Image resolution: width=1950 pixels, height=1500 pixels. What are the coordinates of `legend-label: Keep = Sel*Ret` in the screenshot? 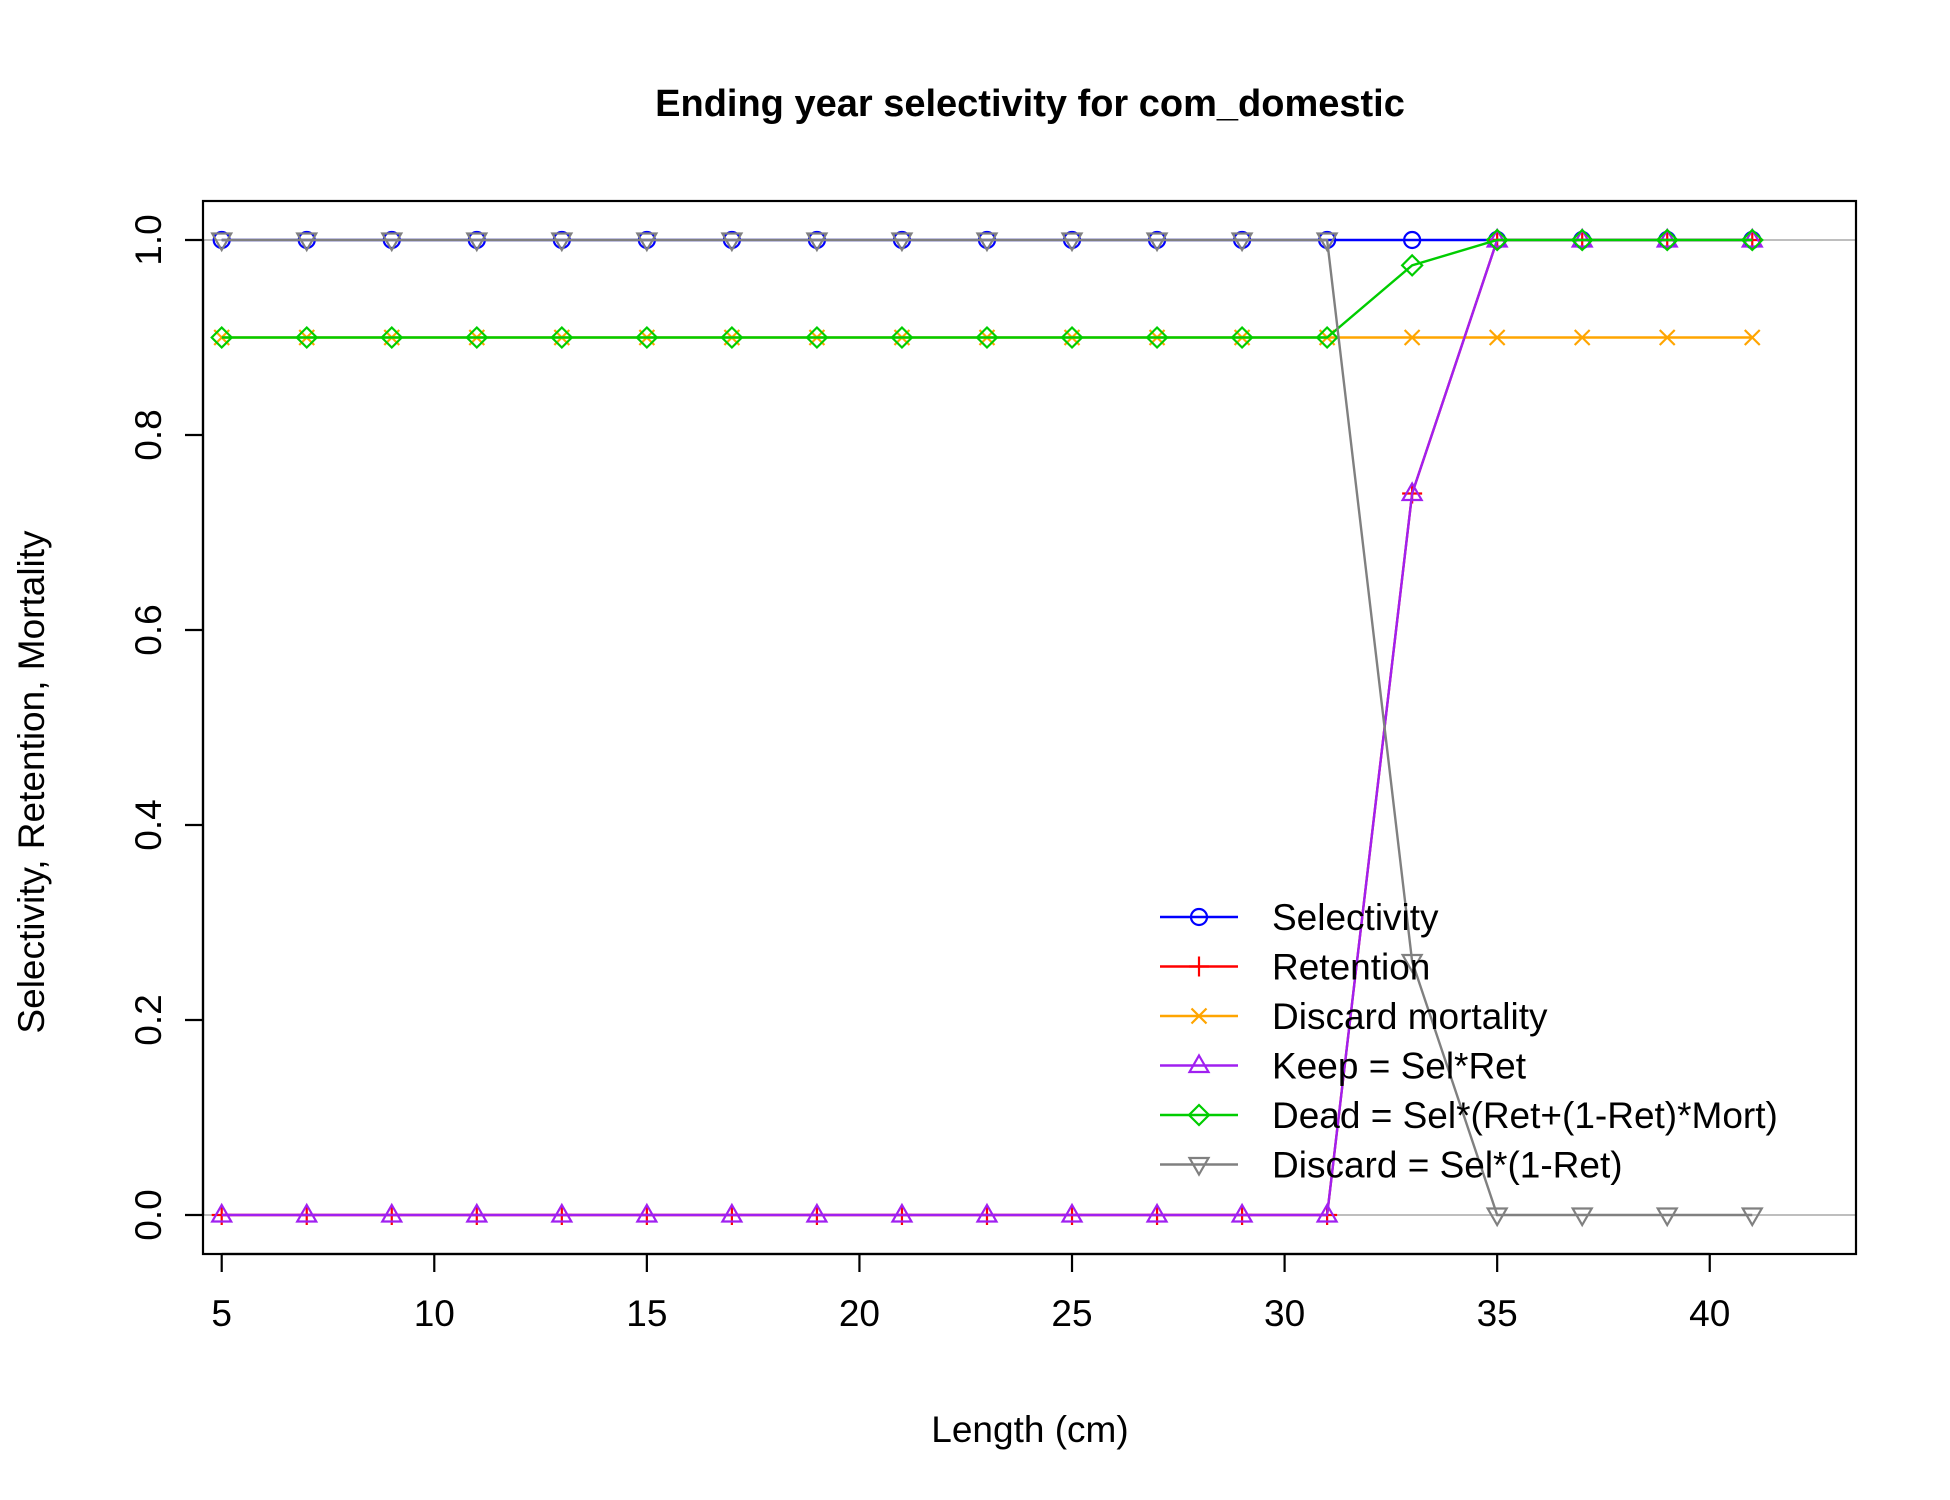 It's located at (1399, 1066).